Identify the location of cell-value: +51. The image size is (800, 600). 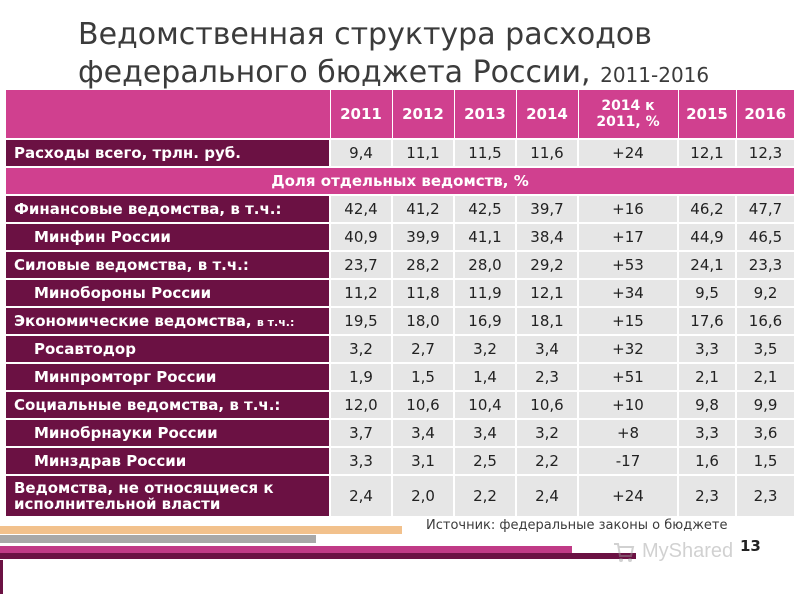
(627, 376).